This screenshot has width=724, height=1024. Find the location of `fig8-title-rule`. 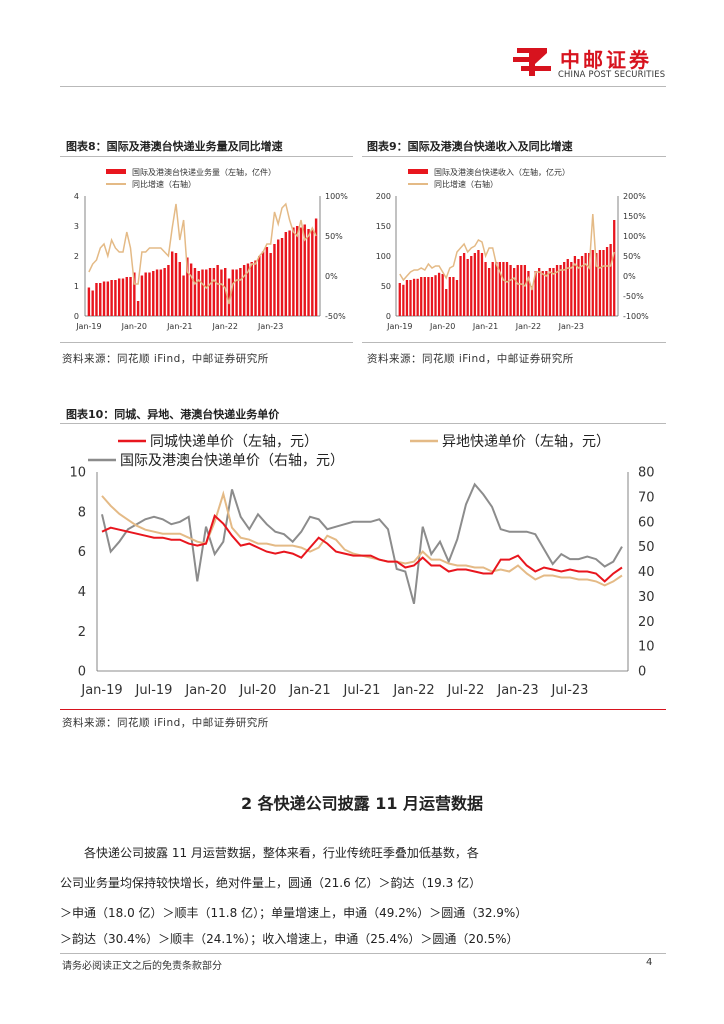

fig8-title-rule is located at coordinates (206, 156).